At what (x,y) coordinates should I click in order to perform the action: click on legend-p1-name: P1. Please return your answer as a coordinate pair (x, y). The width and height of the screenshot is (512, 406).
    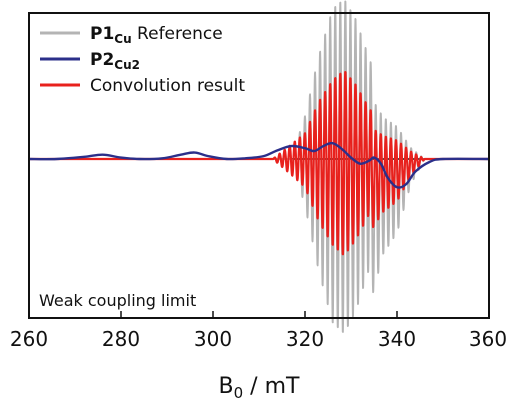
    Looking at the image, I should click on (102, 34).